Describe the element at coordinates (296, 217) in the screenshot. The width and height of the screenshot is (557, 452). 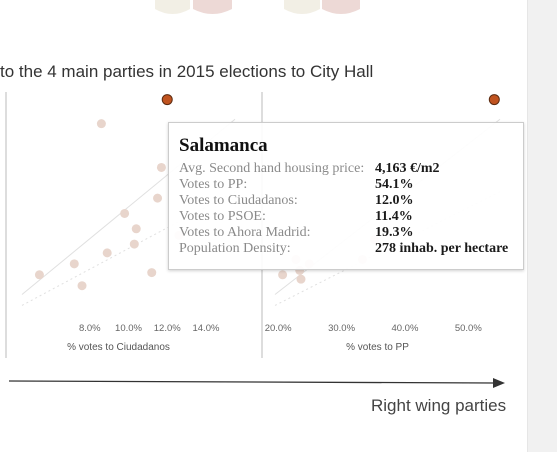
I see `tooltip-row-votes-psoe: Votes to PSOE: 11.4%` at that location.